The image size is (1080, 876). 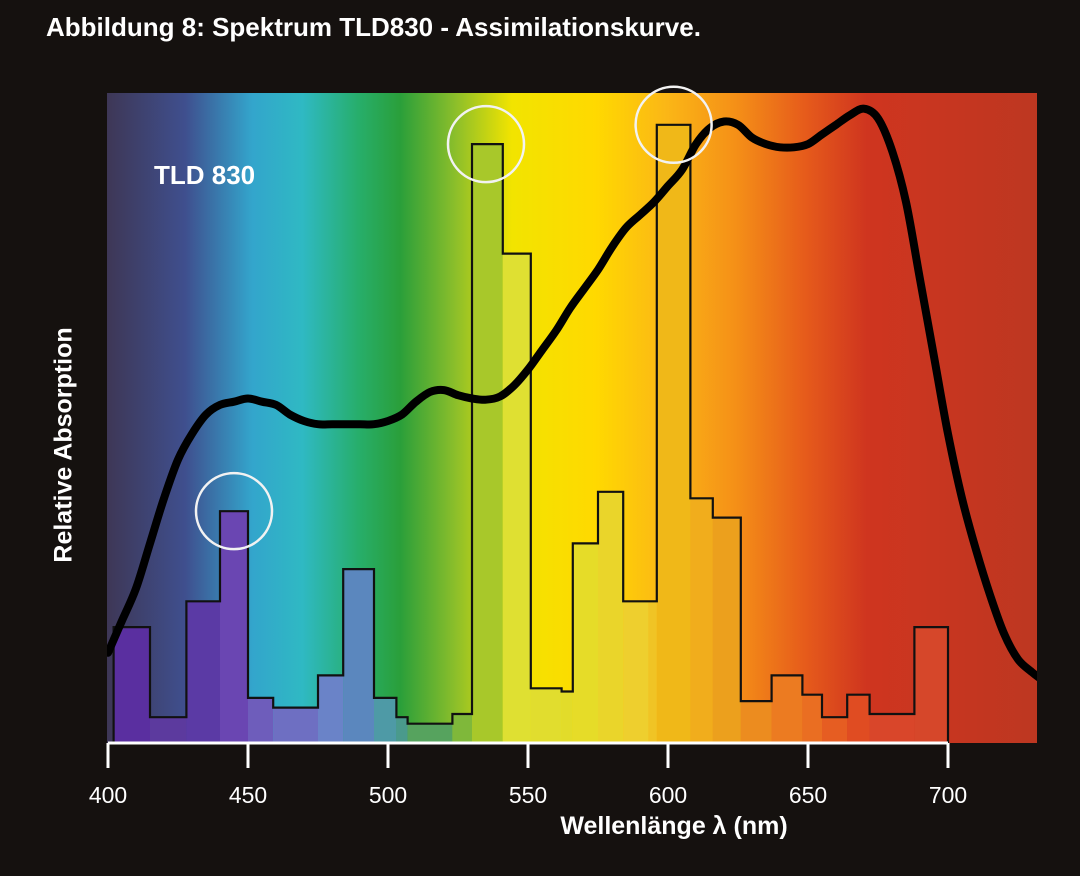 What do you see at coordinates (668, 795) in the screenshot?
I see `x-tick-label-600: 600` at bounding box center [668, 795].